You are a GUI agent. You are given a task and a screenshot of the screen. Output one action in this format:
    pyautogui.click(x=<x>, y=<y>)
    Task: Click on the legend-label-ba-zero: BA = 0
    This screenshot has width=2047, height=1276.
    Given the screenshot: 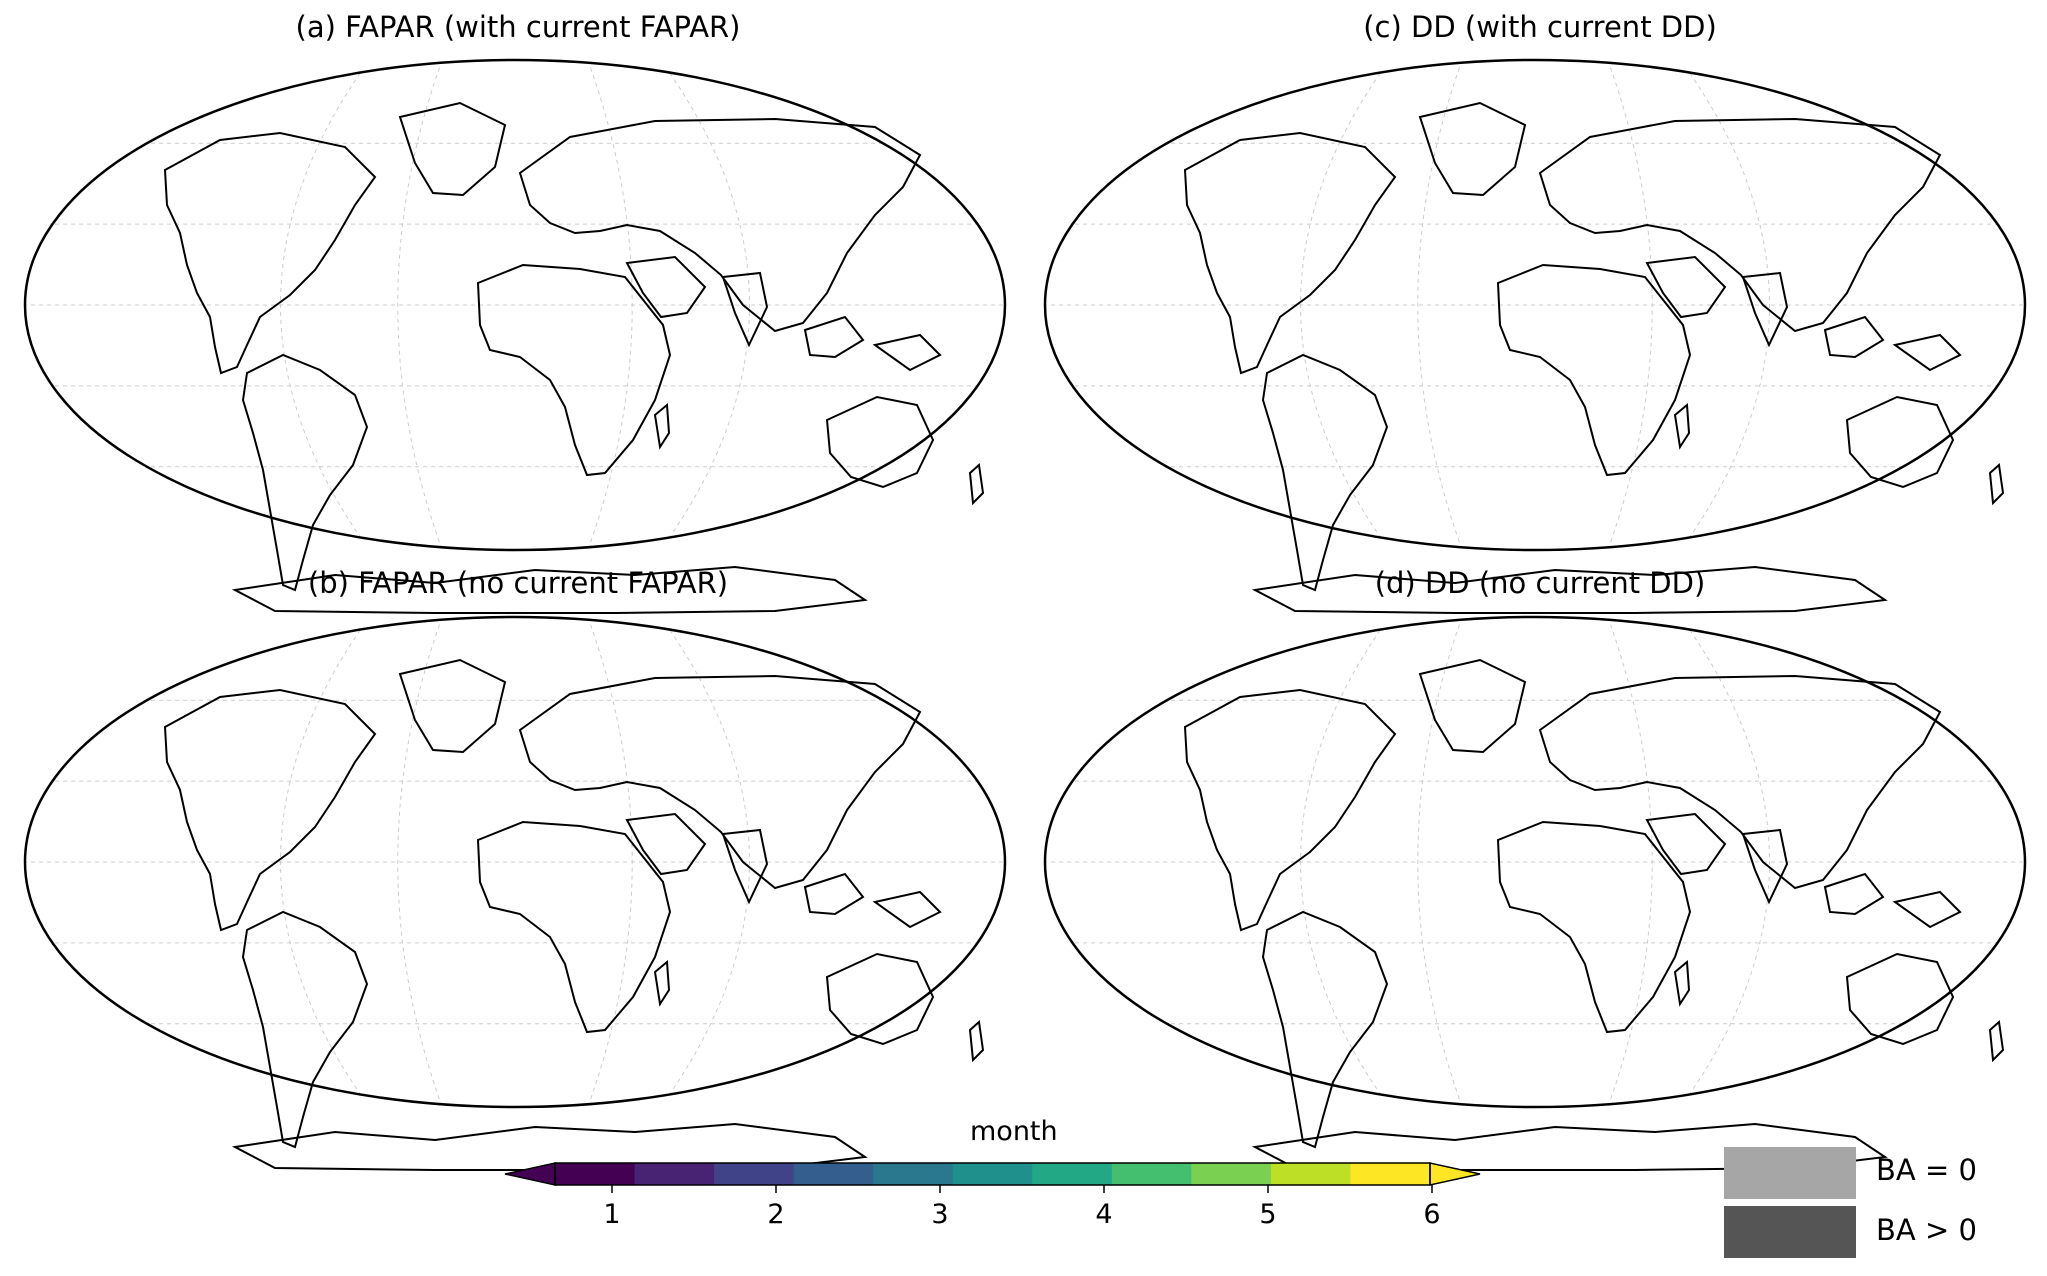 What is the action you would take?
    pyautogui.click(x=1926, y=1170)
    